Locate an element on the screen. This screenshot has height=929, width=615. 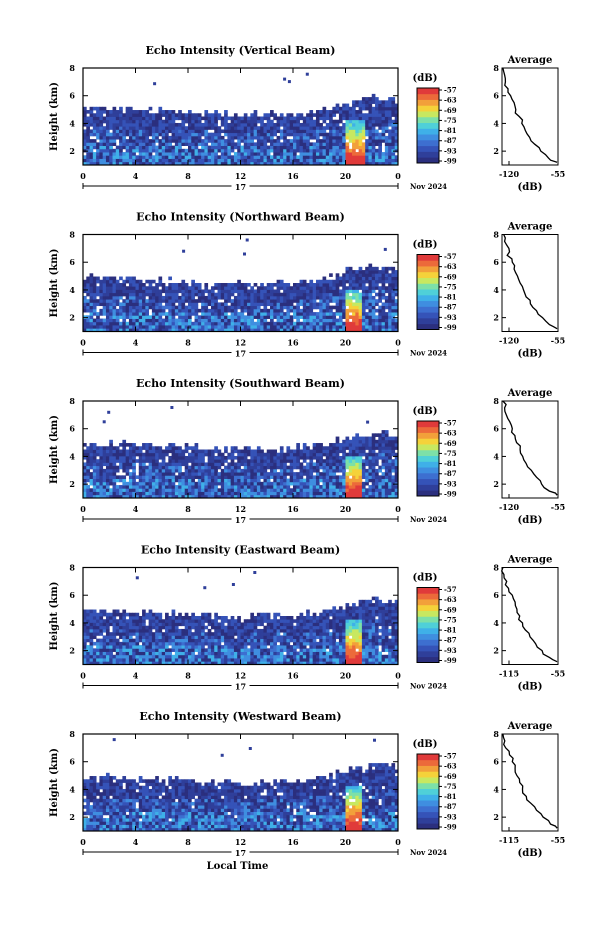
profile-x-label: (dB) is located at coordinates (530, 354).